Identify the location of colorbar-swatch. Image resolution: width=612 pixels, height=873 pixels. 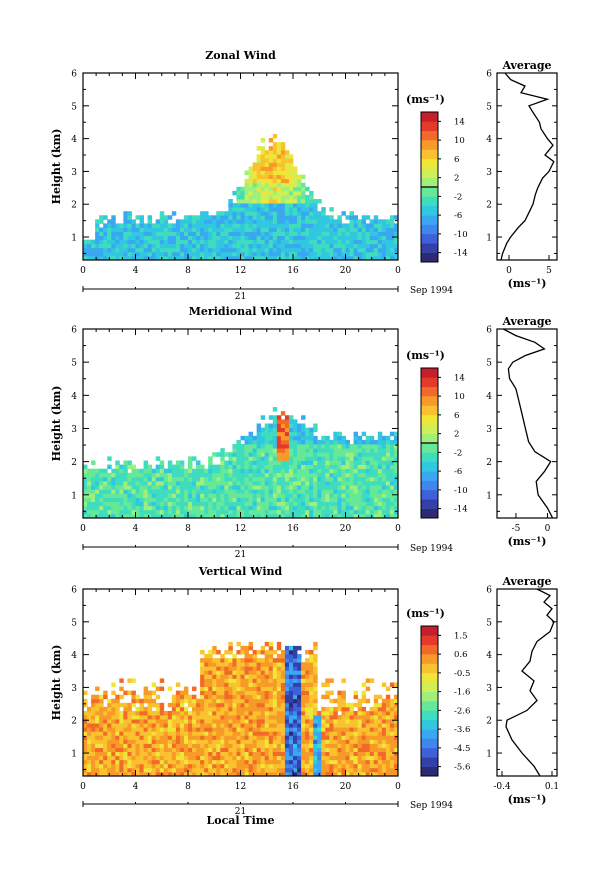
(429, 631).